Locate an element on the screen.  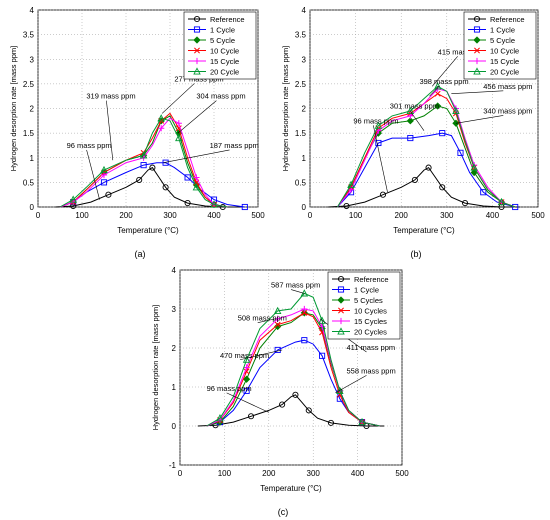
y-tick-label: 1 is located at coordinates (304, 158).